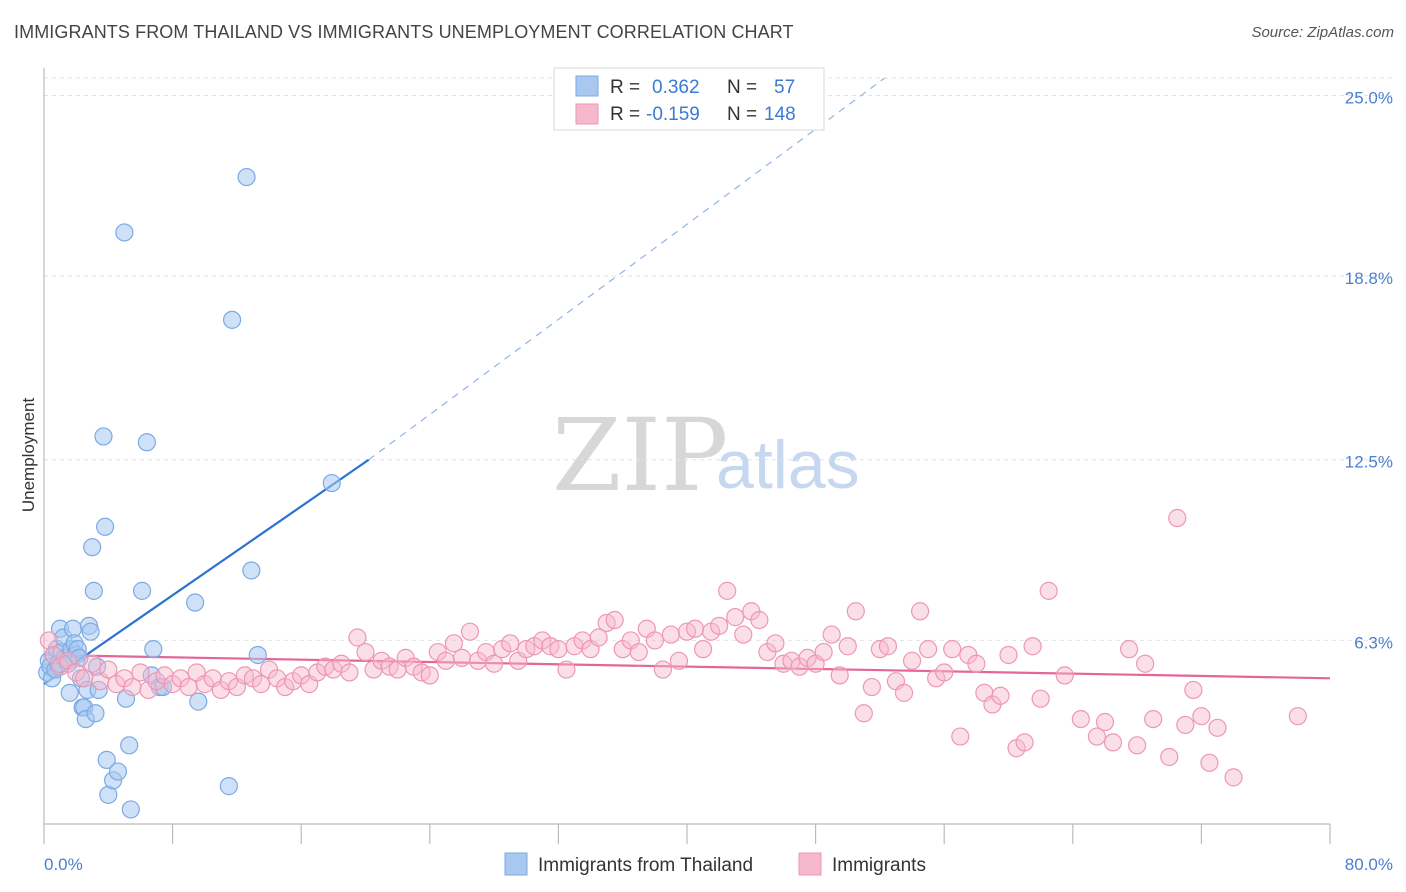 Image resolution: width=1406 pixels, height=892 pixels. Describe the element at coordinates (625, 114) in the screenshot. I see `legend-r-label-2: R =` at that location.